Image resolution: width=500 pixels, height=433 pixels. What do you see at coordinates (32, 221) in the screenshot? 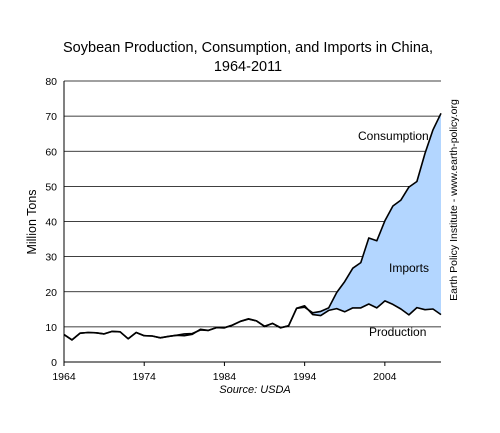
I see `y-axis-label: Million Tons` at bounding box center [32, 221].